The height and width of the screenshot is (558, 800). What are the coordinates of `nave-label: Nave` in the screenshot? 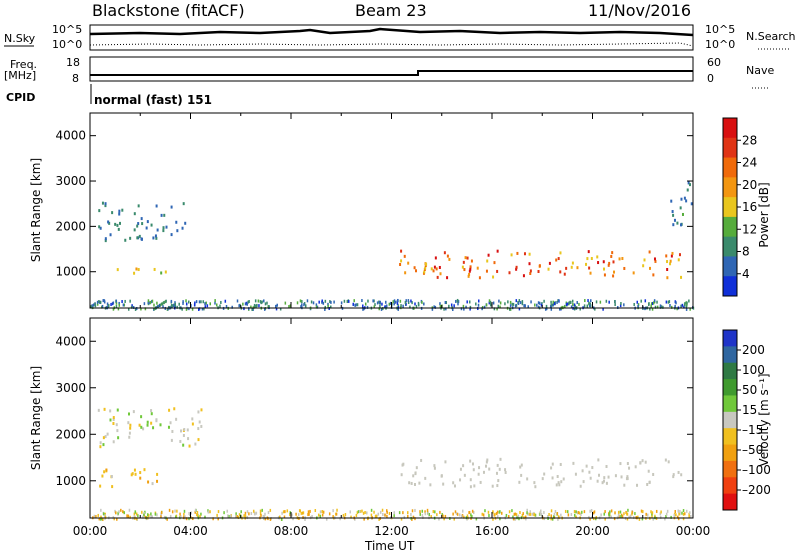 It's located at (760, 70).